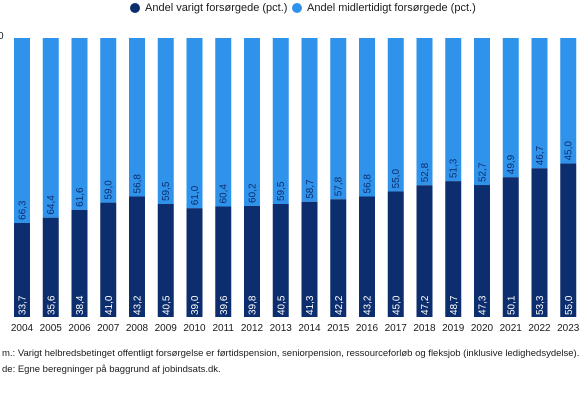  I want to click on bar-midlertidigt-2016, so click(367, 117).